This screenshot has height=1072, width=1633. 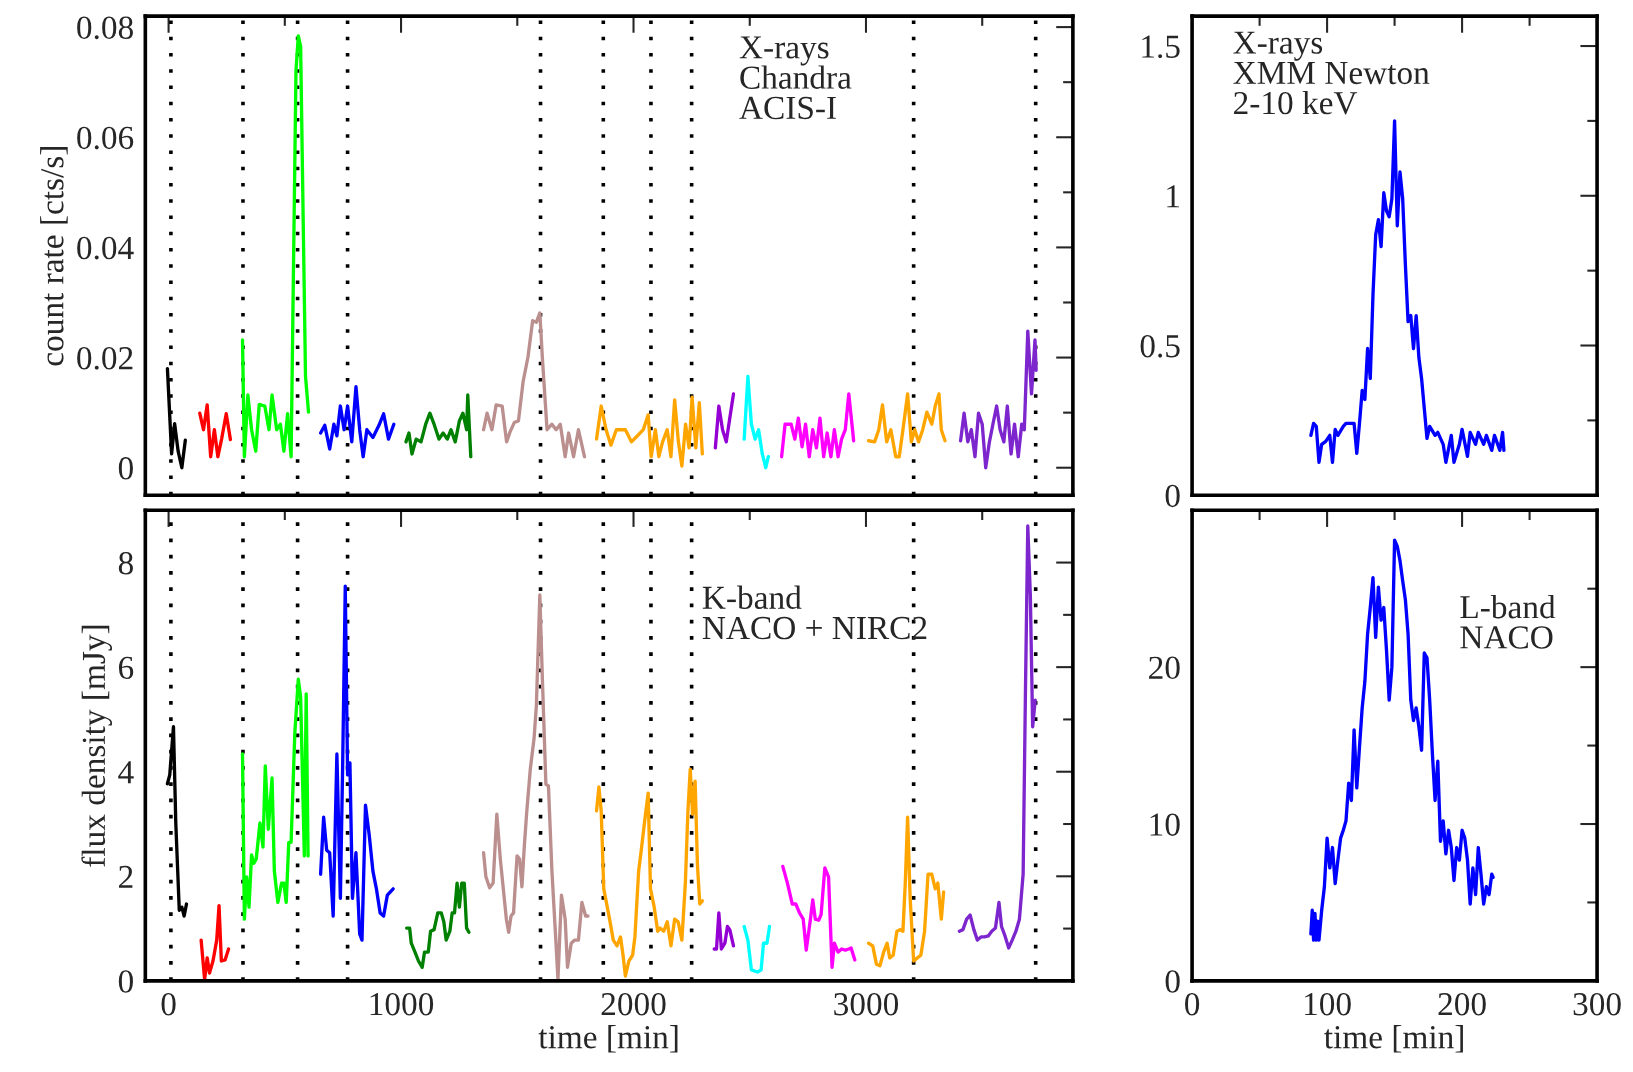 I want to click on annotation: L-band NACO, so click(x=1508, y=621).